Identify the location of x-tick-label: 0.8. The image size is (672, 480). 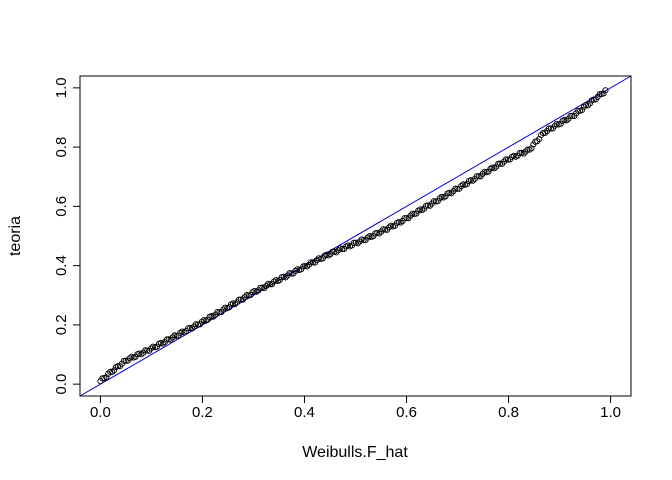
(508, 412).